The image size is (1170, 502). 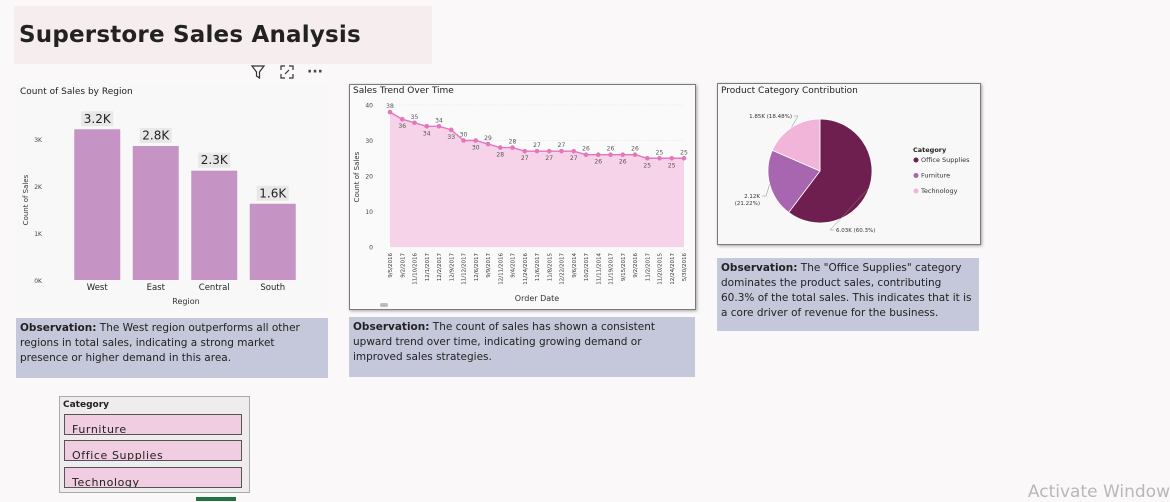 I want to click on bar-east, so click(x=155, y=212).